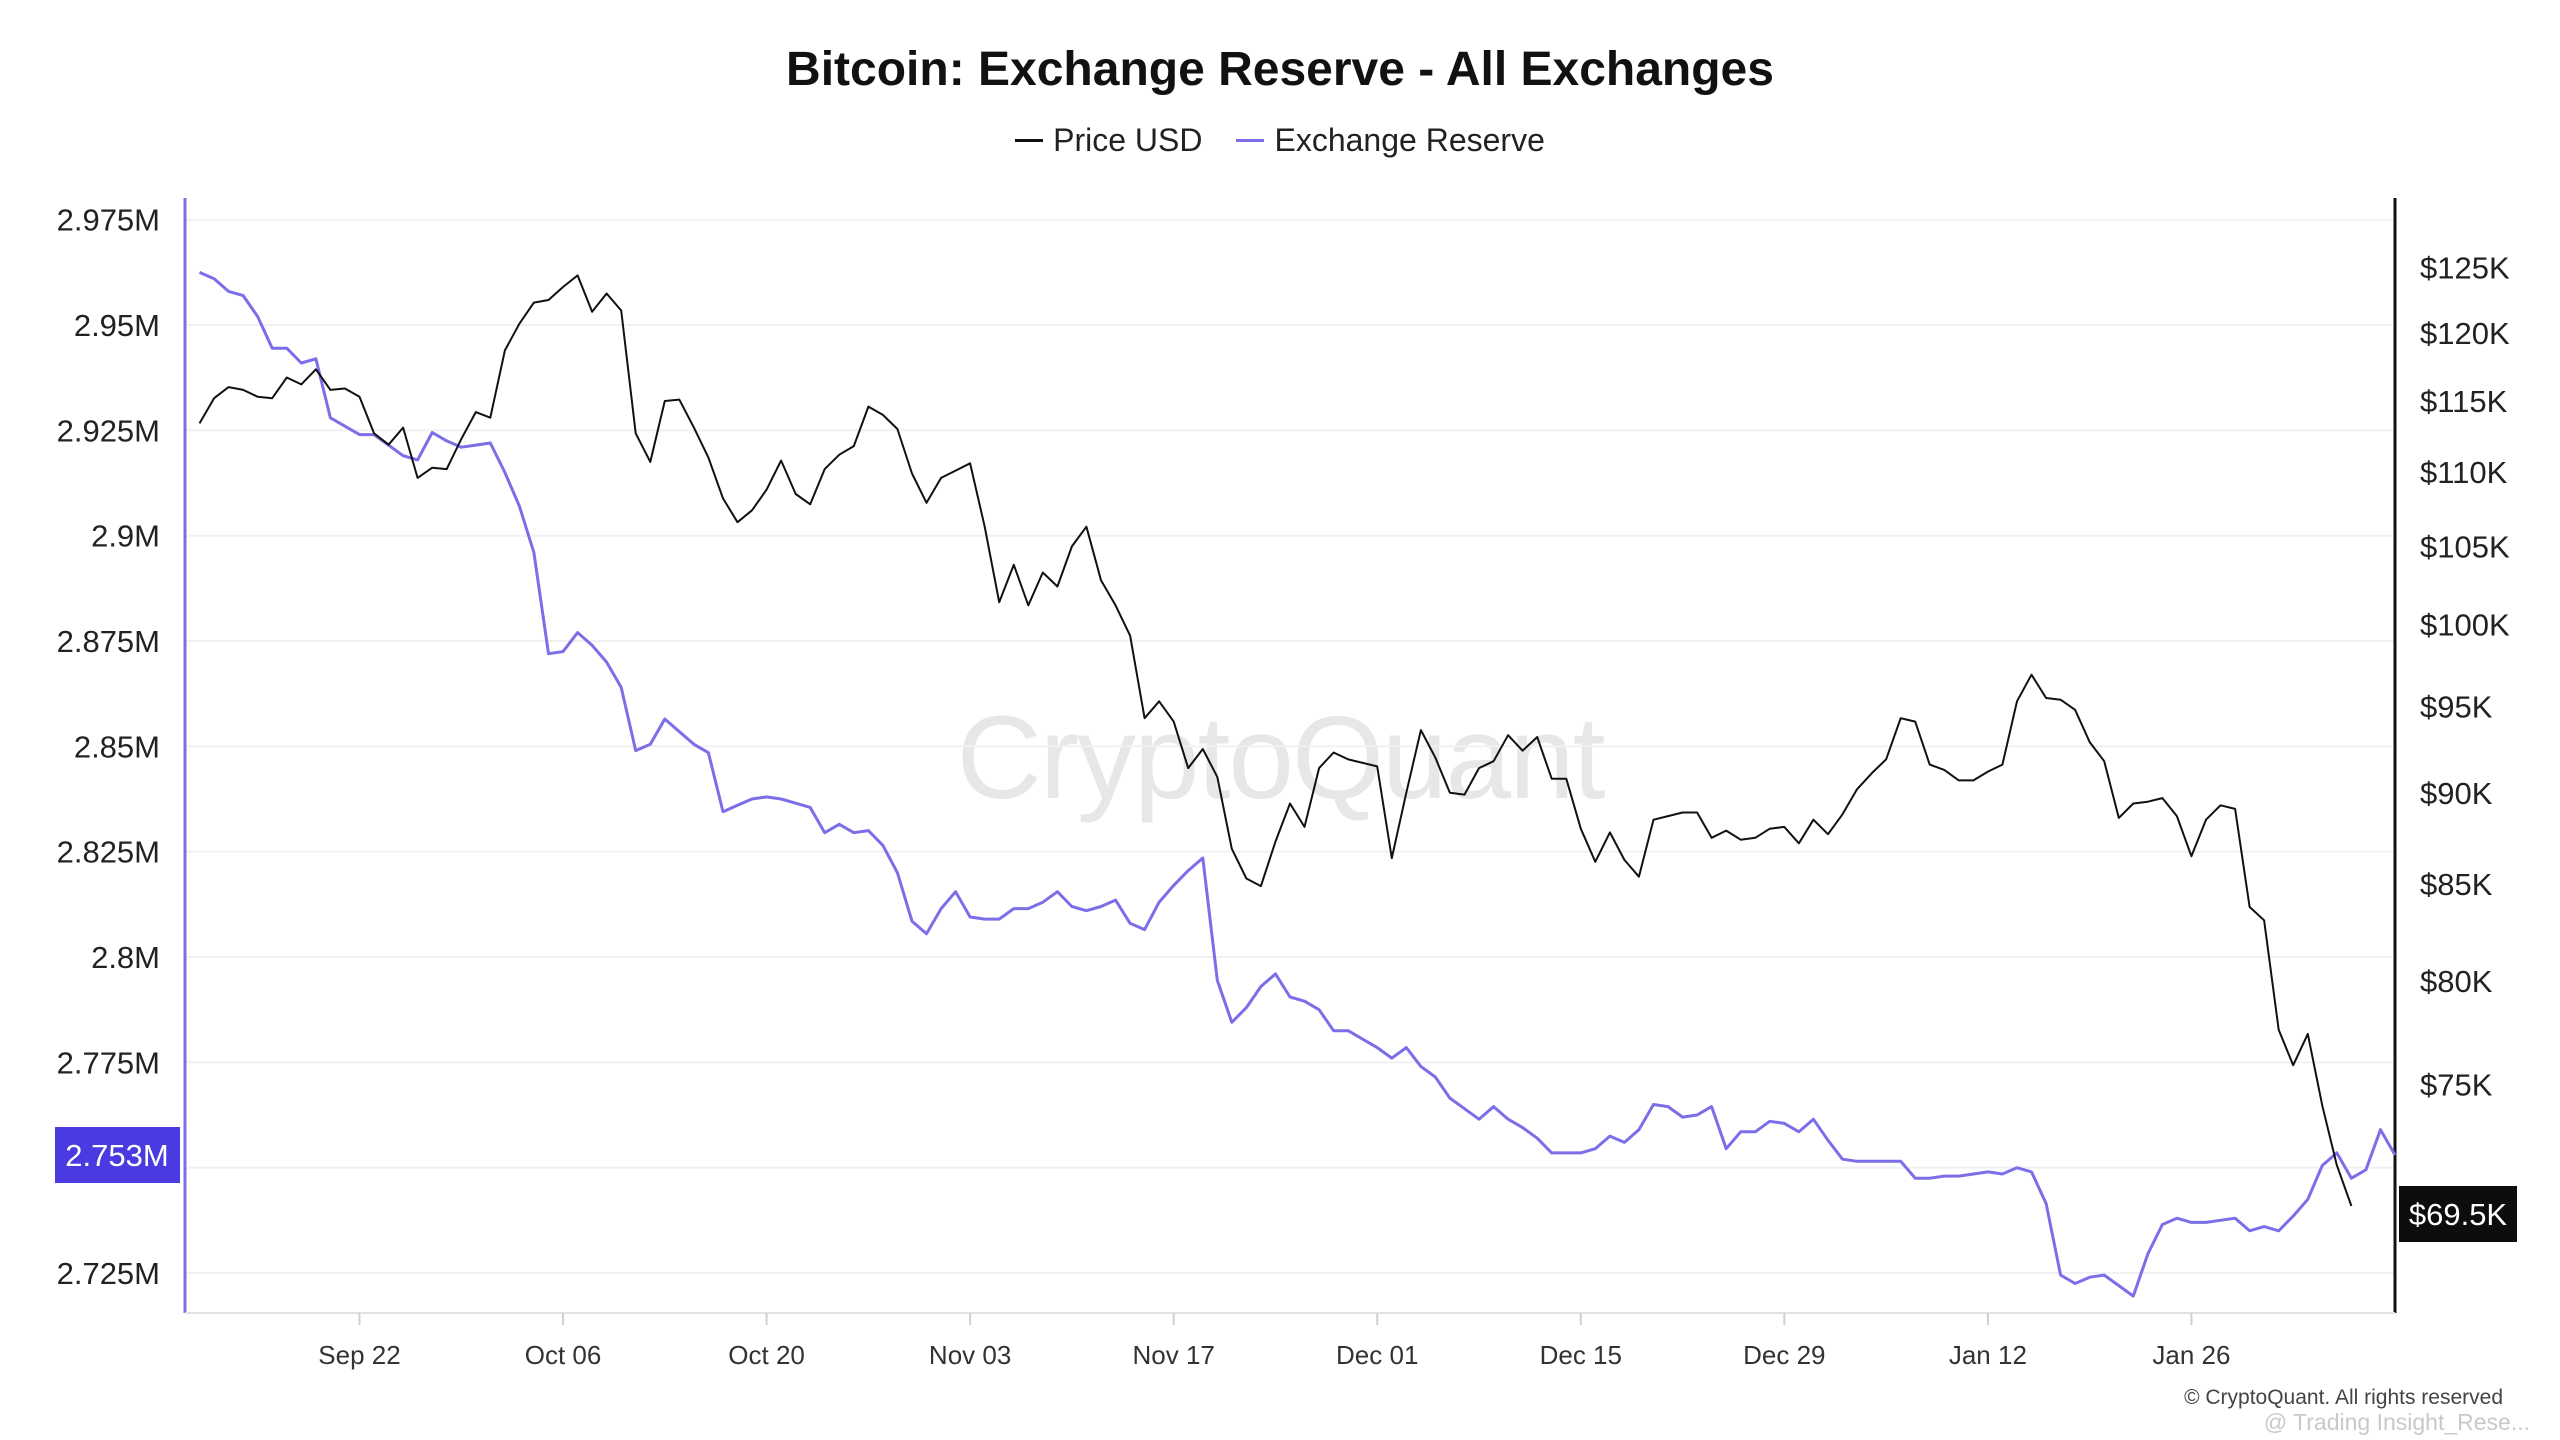 The height and width of the screenshot is (1440, 2560). Describe the element at coordinates (359, 1355) in the screenshot. I see `x-tick-label: Sep 22` at that location.